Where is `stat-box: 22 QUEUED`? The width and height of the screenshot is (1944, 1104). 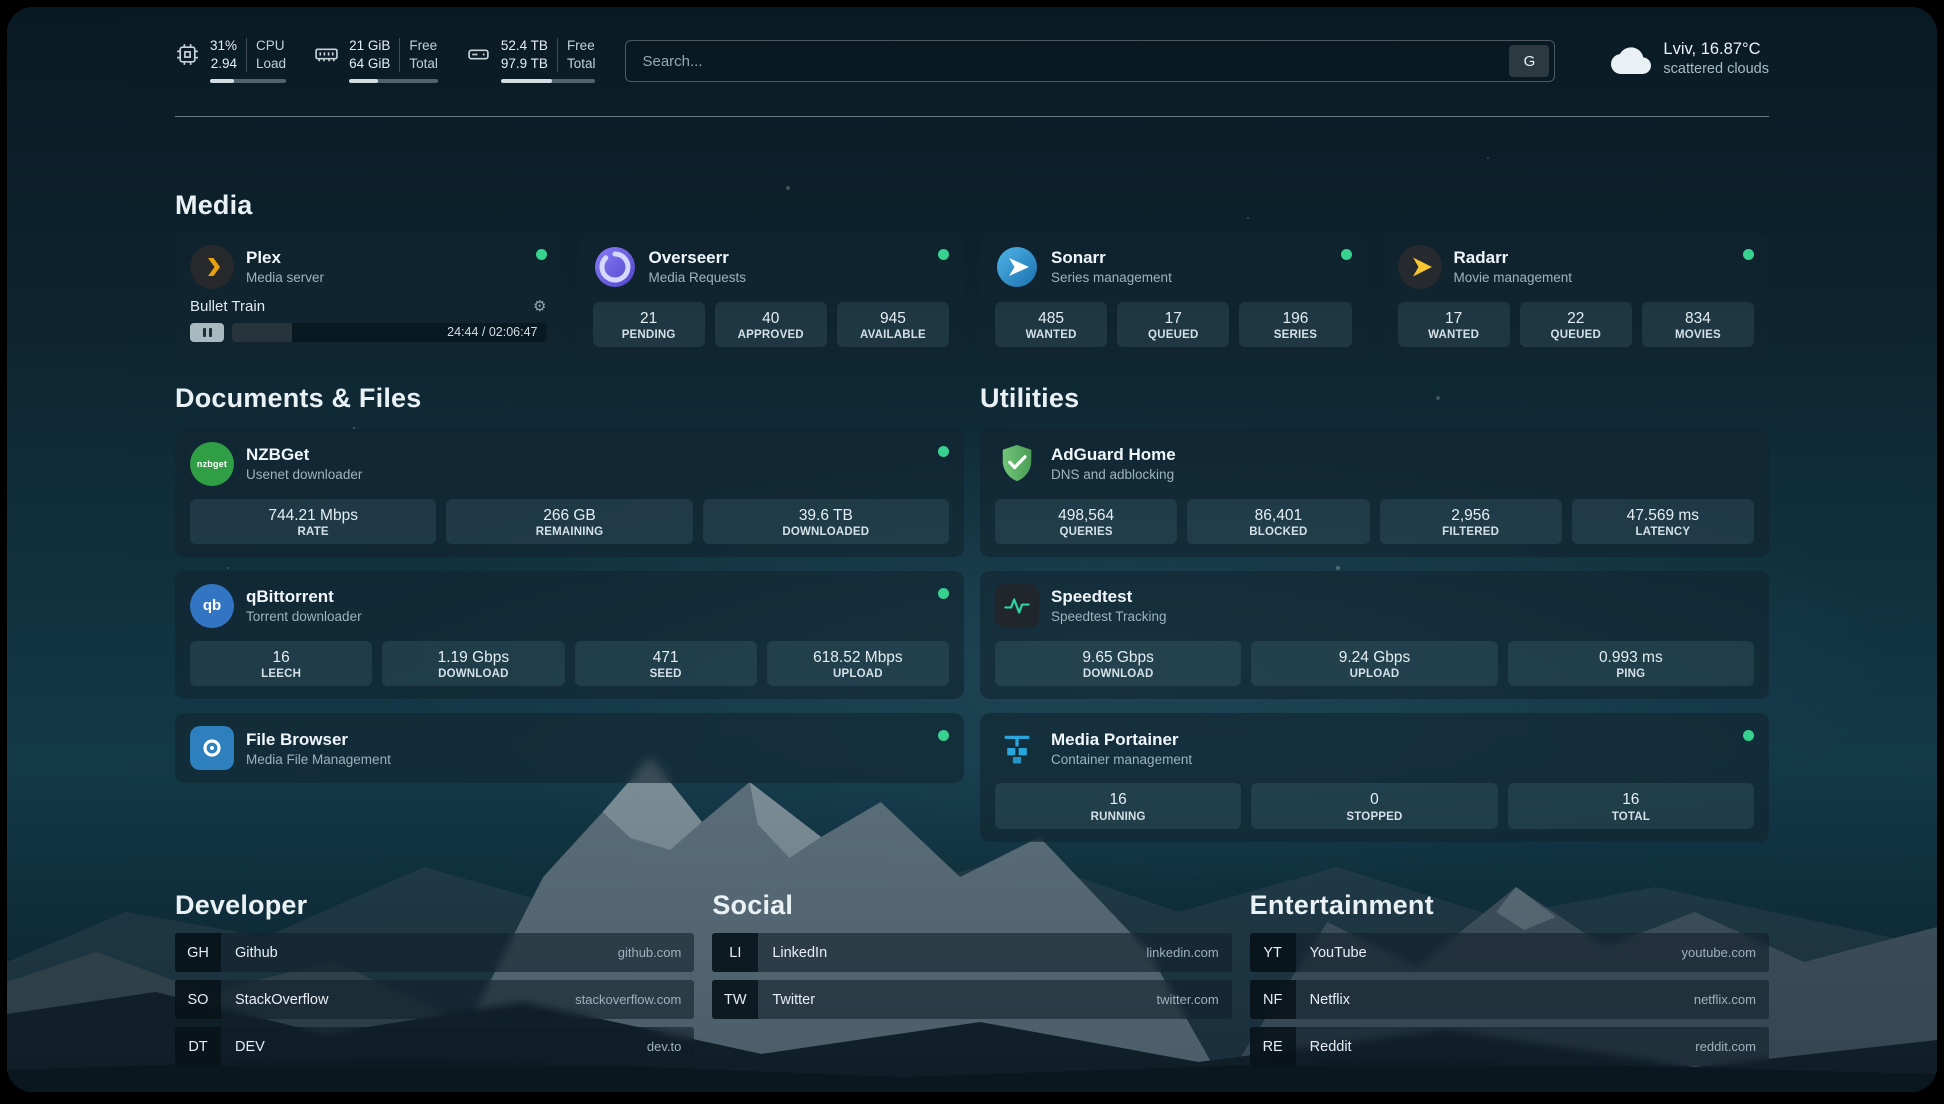
stat-box: 22 QUEUED is located at coordinates (1575, 324).